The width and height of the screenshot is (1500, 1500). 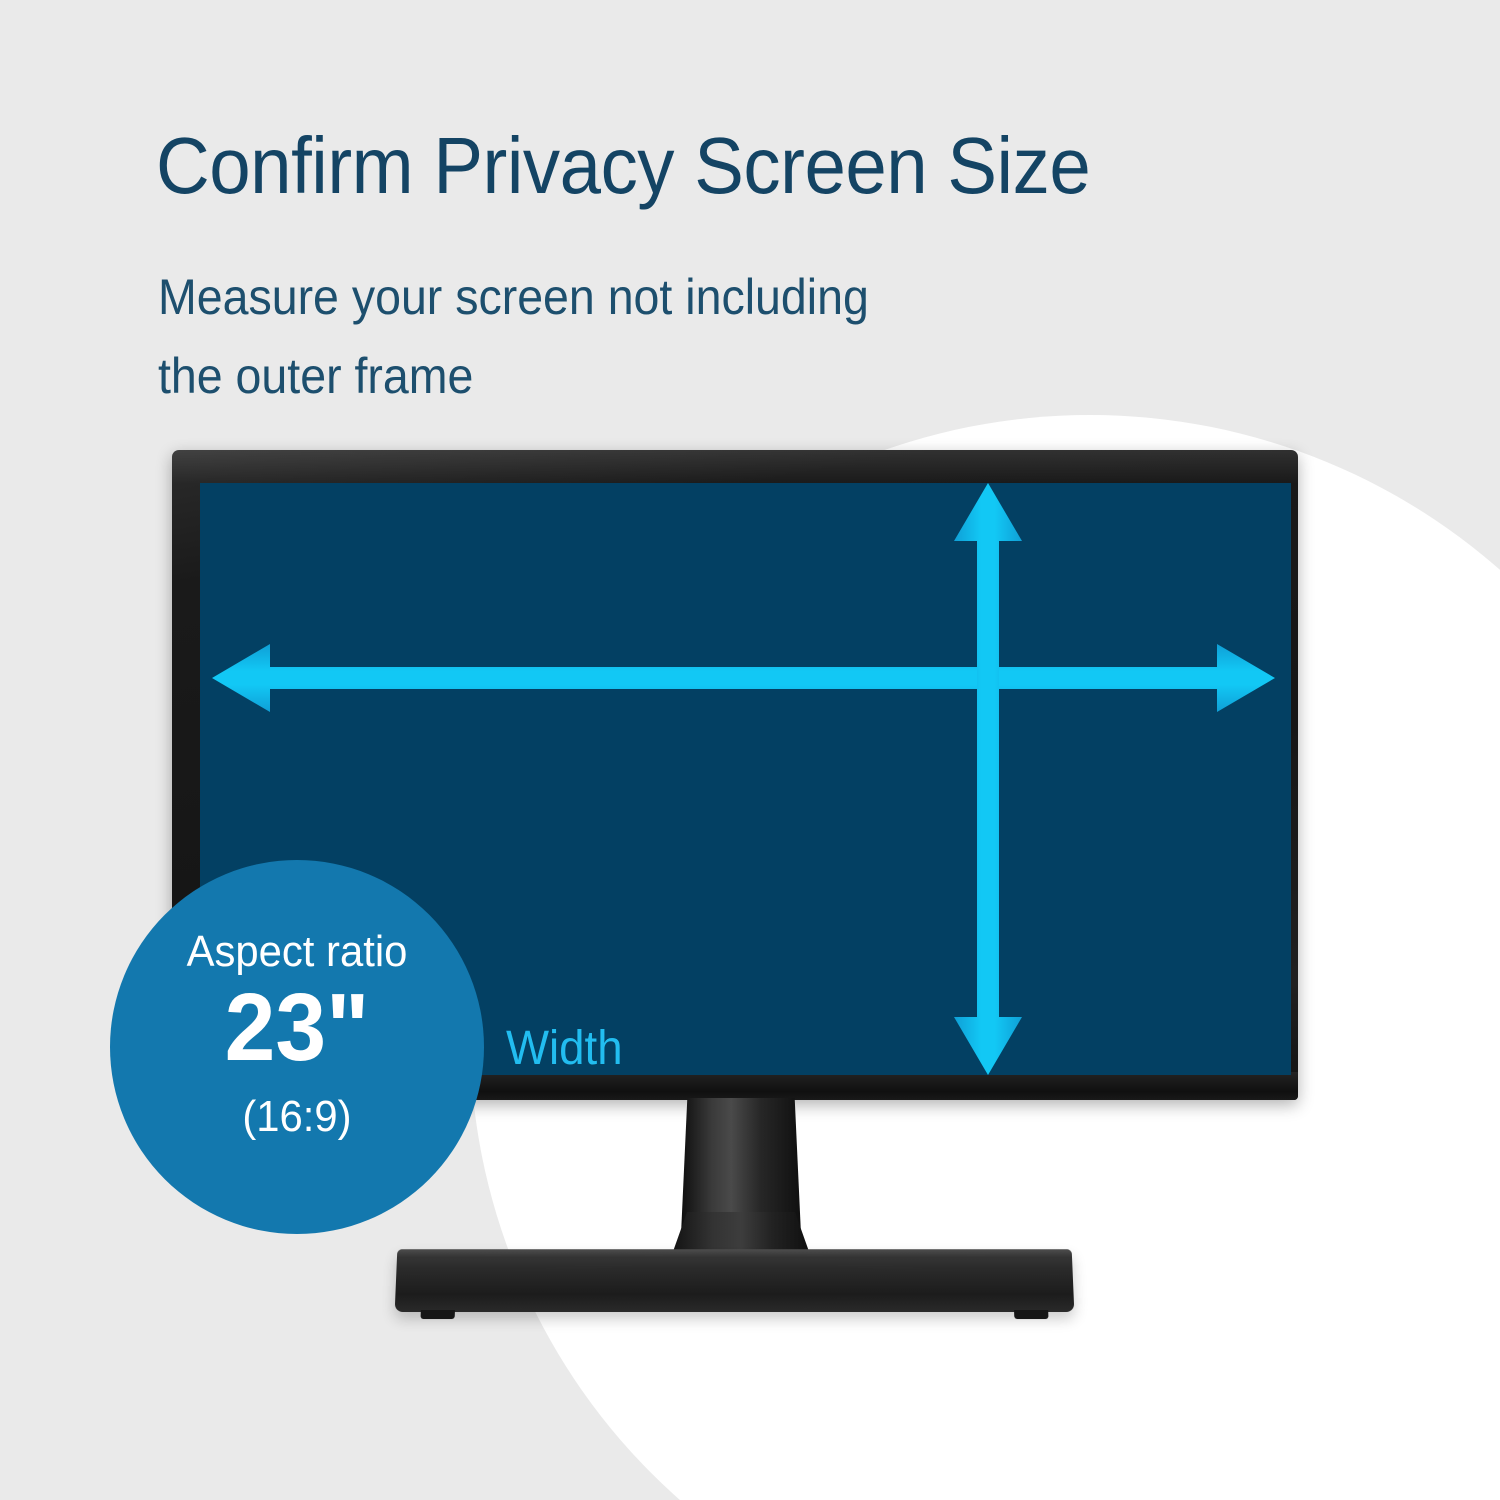 What do you see at coordinates (988, 779) in the screenshot?
I see `height-double-arrow-icon` at bounding box center [988, 779].